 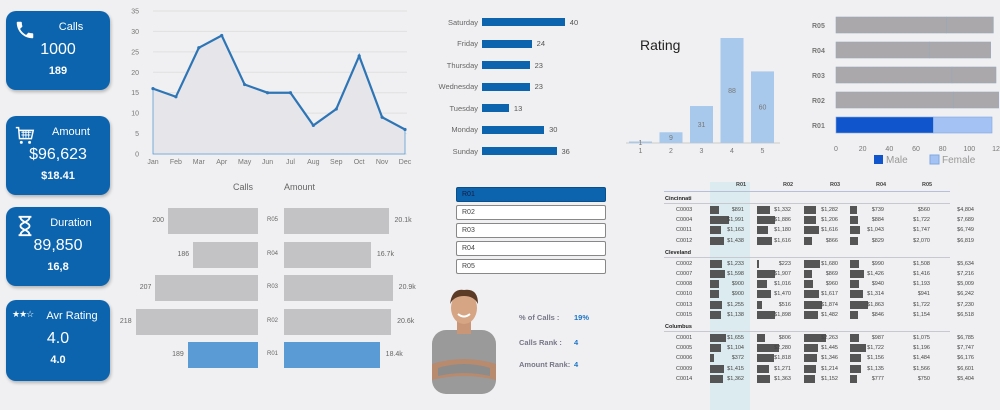 What do you see at coordinates (877, 263) in the screenshot?
I see `sales-value: $990` at bounding box center [877, 263].